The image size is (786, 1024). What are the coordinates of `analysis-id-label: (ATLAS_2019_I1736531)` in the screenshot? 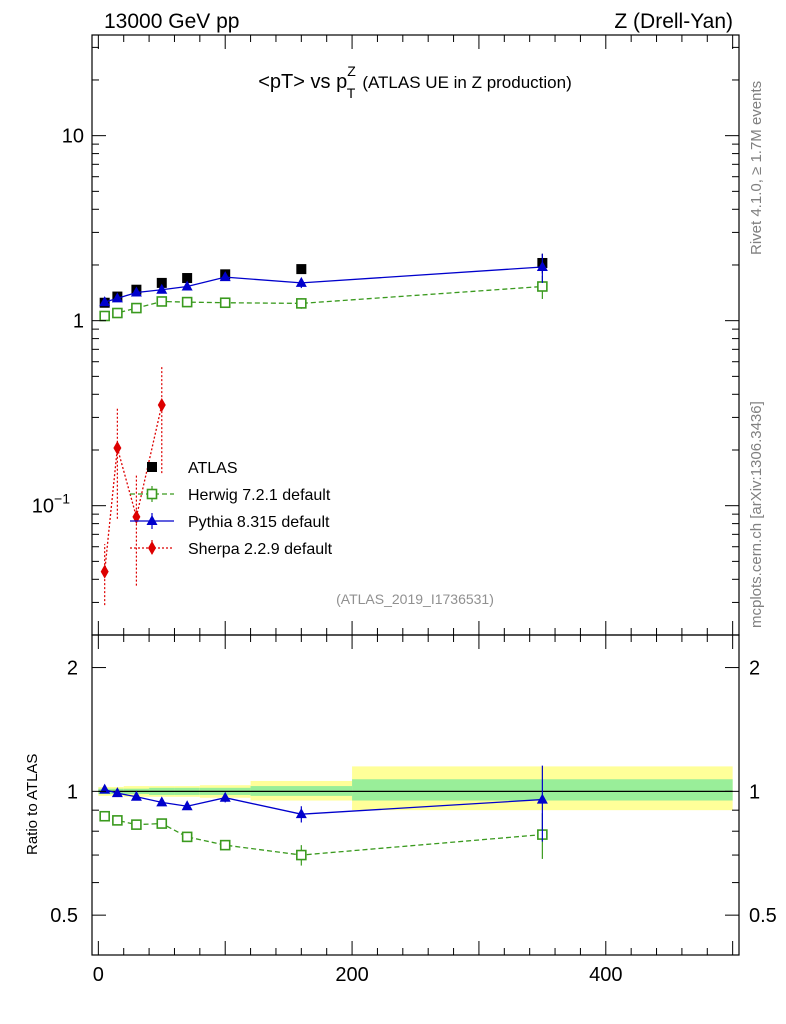 It's located at (415, 599).